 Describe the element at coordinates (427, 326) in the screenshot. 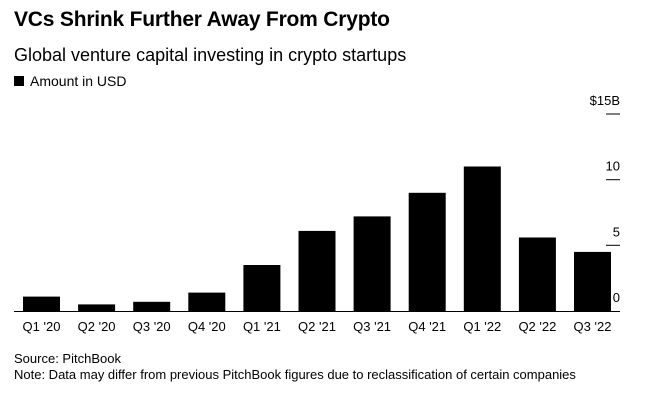

I see `x-tick-label: Q4 '21` at that location.